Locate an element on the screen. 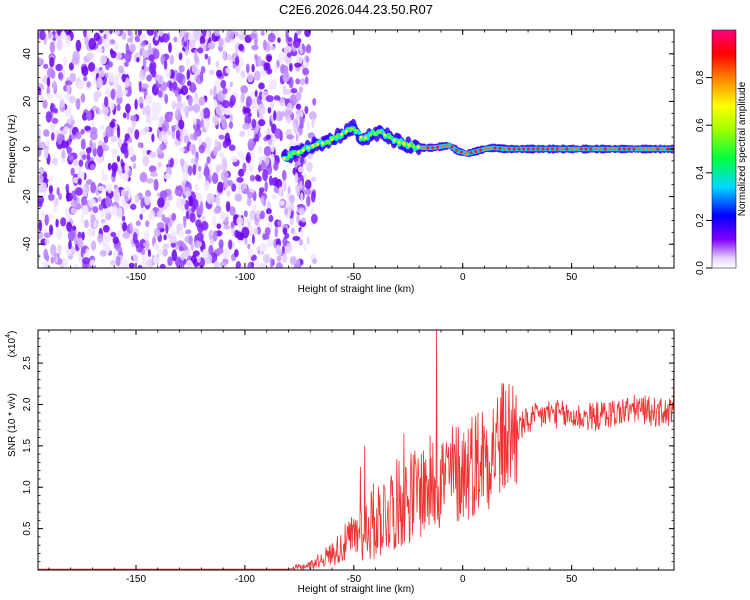  y-tick-label: -40 is located at coordinates (27, 244).